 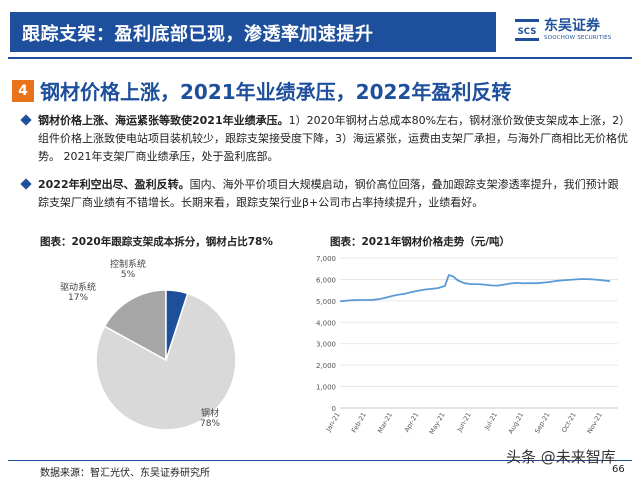 I want to click on bullet-2-lead: 2022年利空出尽、盈利反转。, so click(x=114, y=184).